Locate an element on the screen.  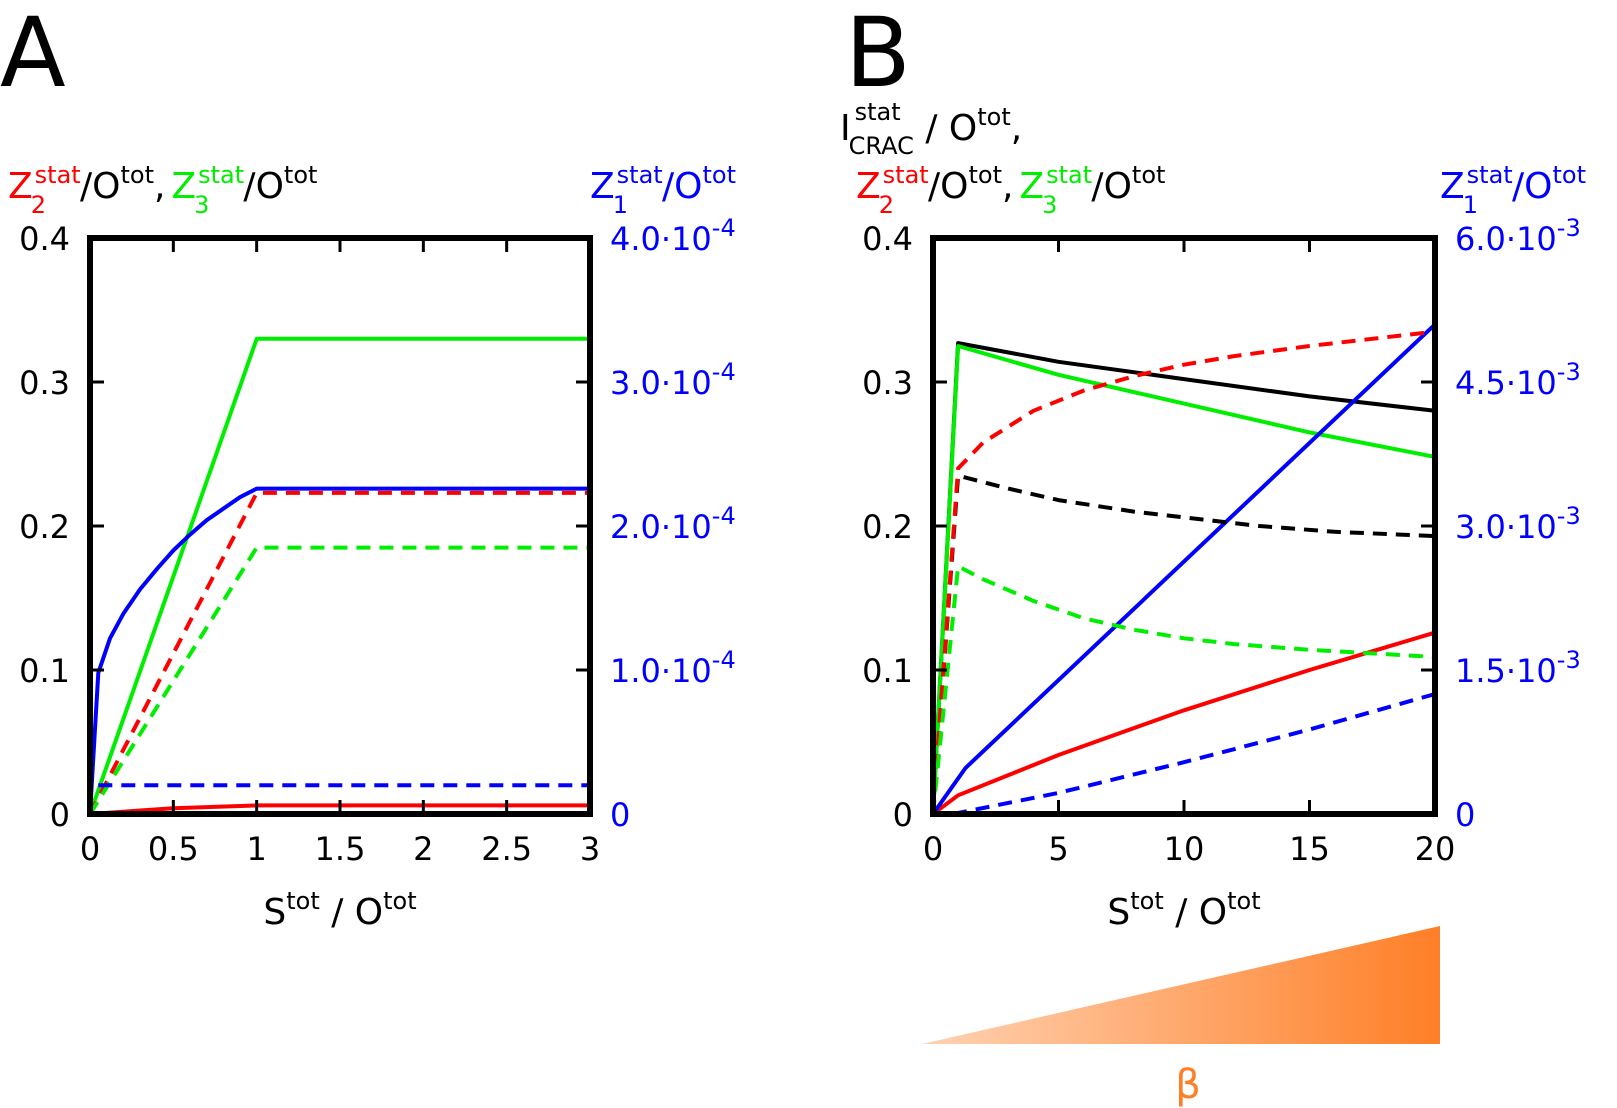
panel-b-right-ylabel: Zstat 1/Otot is located at coordinates (1513, 190).